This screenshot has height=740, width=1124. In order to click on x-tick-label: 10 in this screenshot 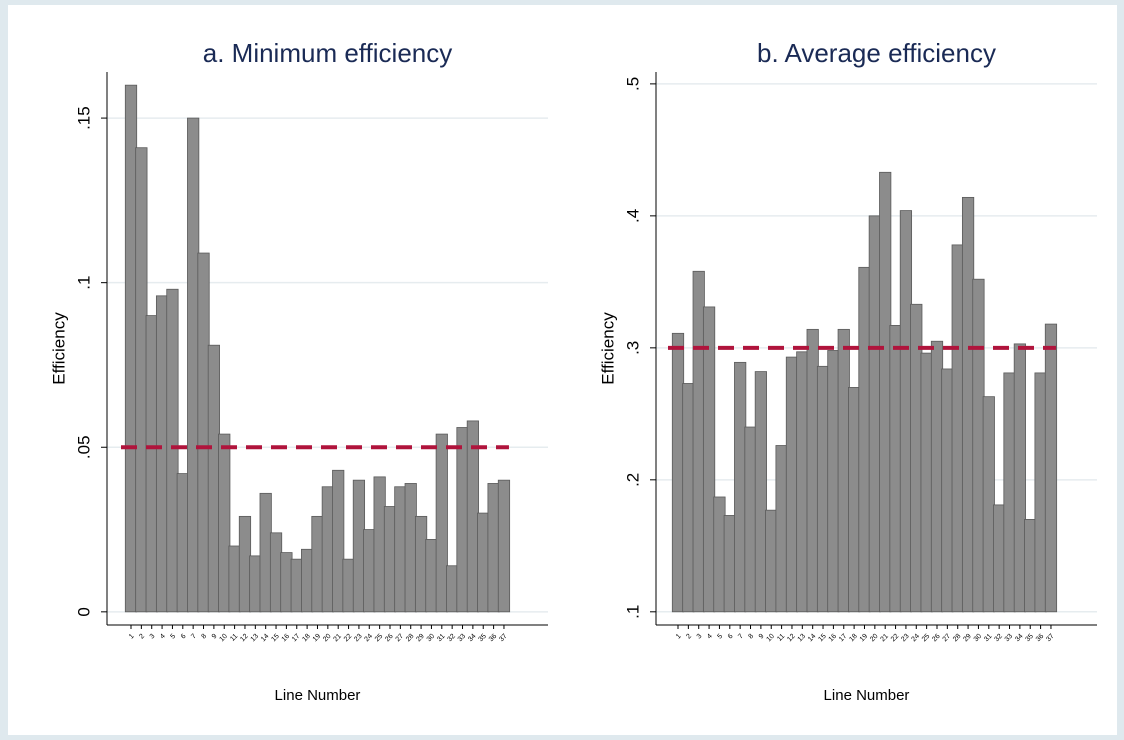, I will do `click(770, 638)`.